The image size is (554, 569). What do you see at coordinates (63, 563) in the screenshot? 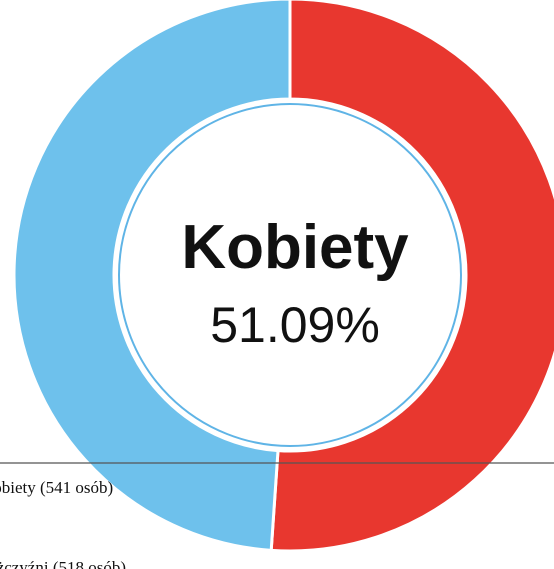
I see `legend-entry: Mężczyźni (518 osób)` at bounding box center [63, 563].